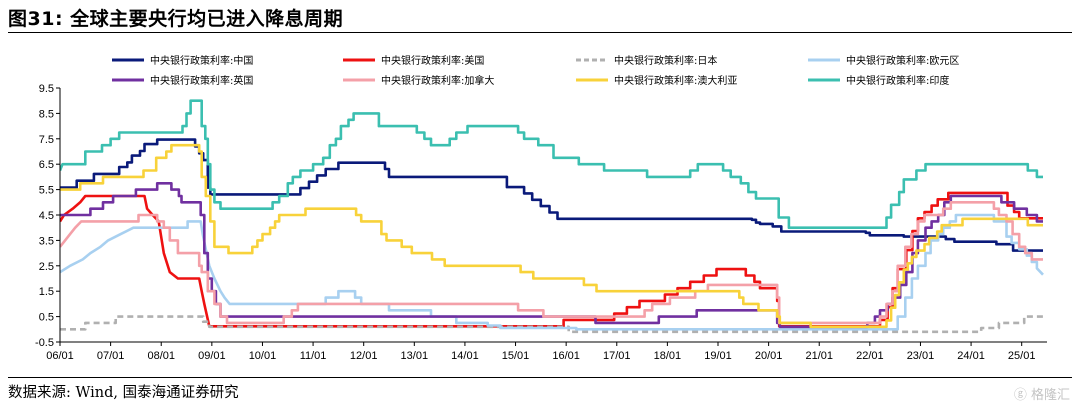 This screenshot has height=406, width=1080. Describe the element at coordinates (46, 191) in the screenshot. I see `y-tick-label: 5.5` at that location.